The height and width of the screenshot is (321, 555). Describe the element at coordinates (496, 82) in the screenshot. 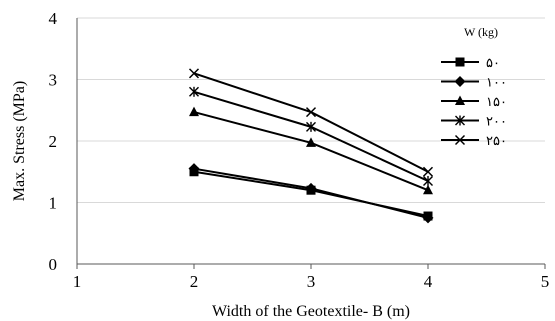

I see `legend-label-1: ۱۰۰` at that location.